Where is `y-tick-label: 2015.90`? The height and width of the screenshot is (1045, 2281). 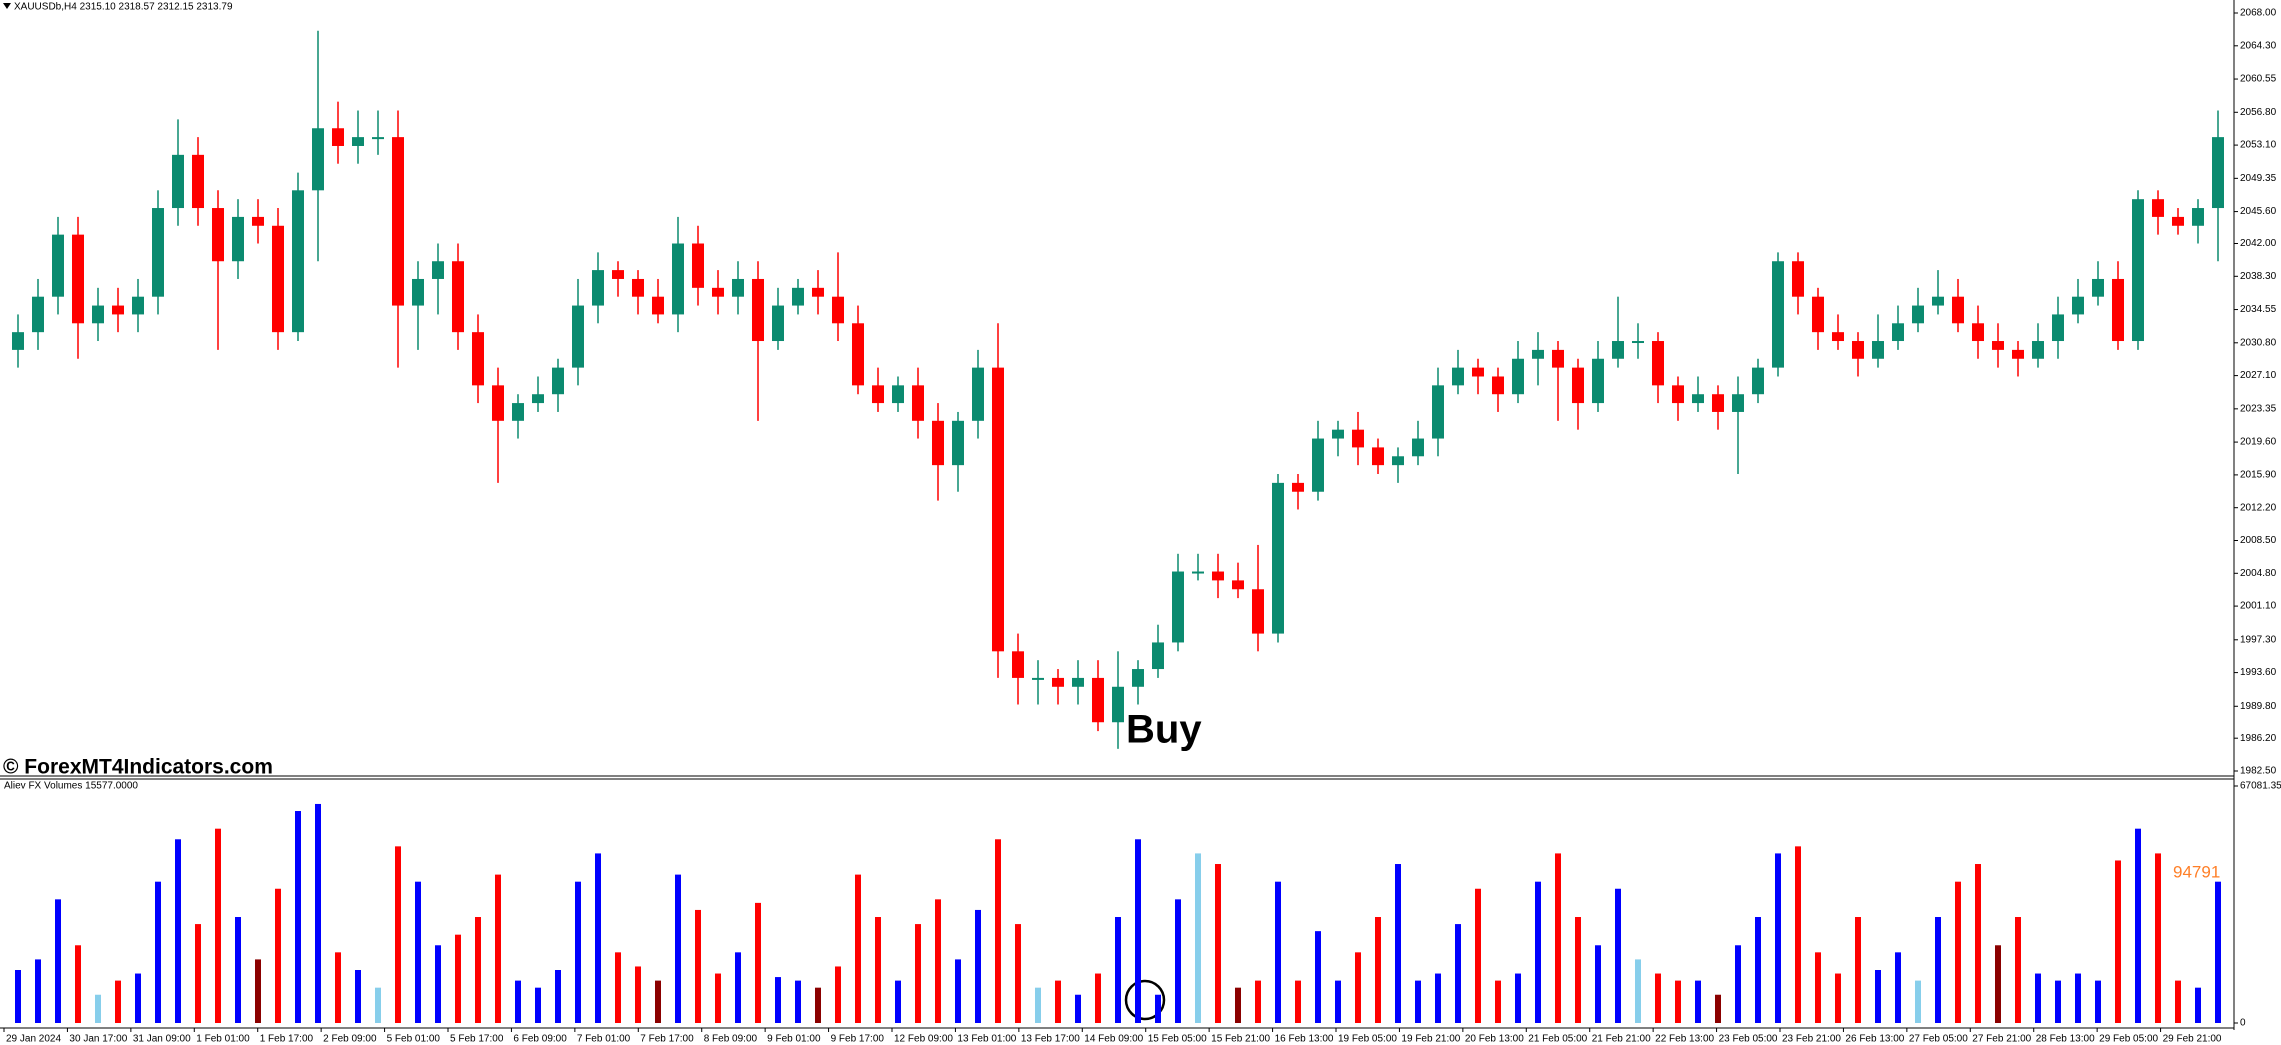 y-tick-label: 2015.90 is located at coordinates (2258, 475).